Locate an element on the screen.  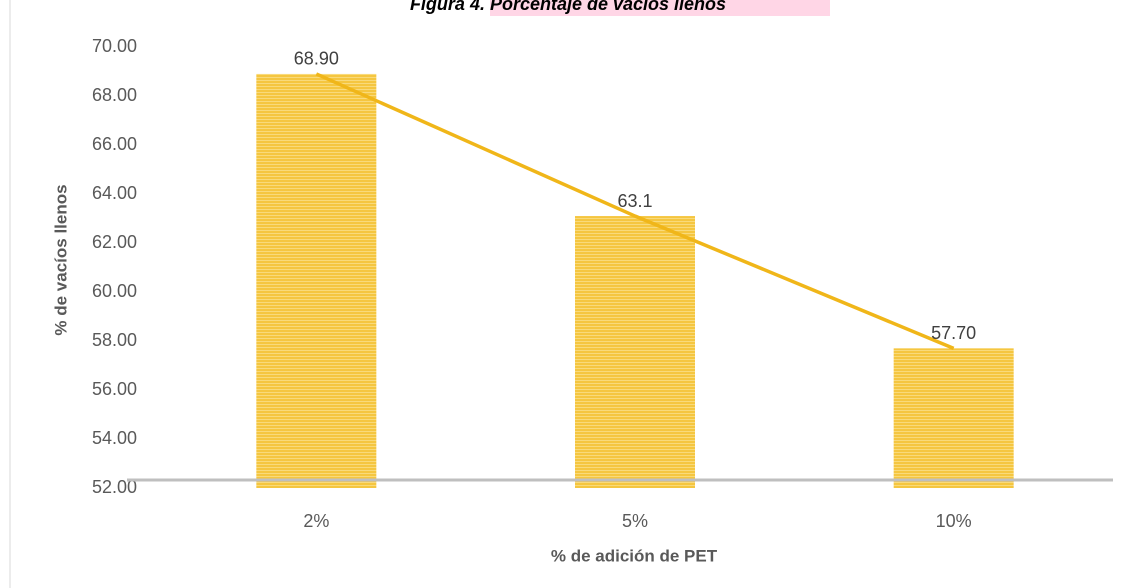
y-tick-label: 66.00 is located at coordinates (114, 144).